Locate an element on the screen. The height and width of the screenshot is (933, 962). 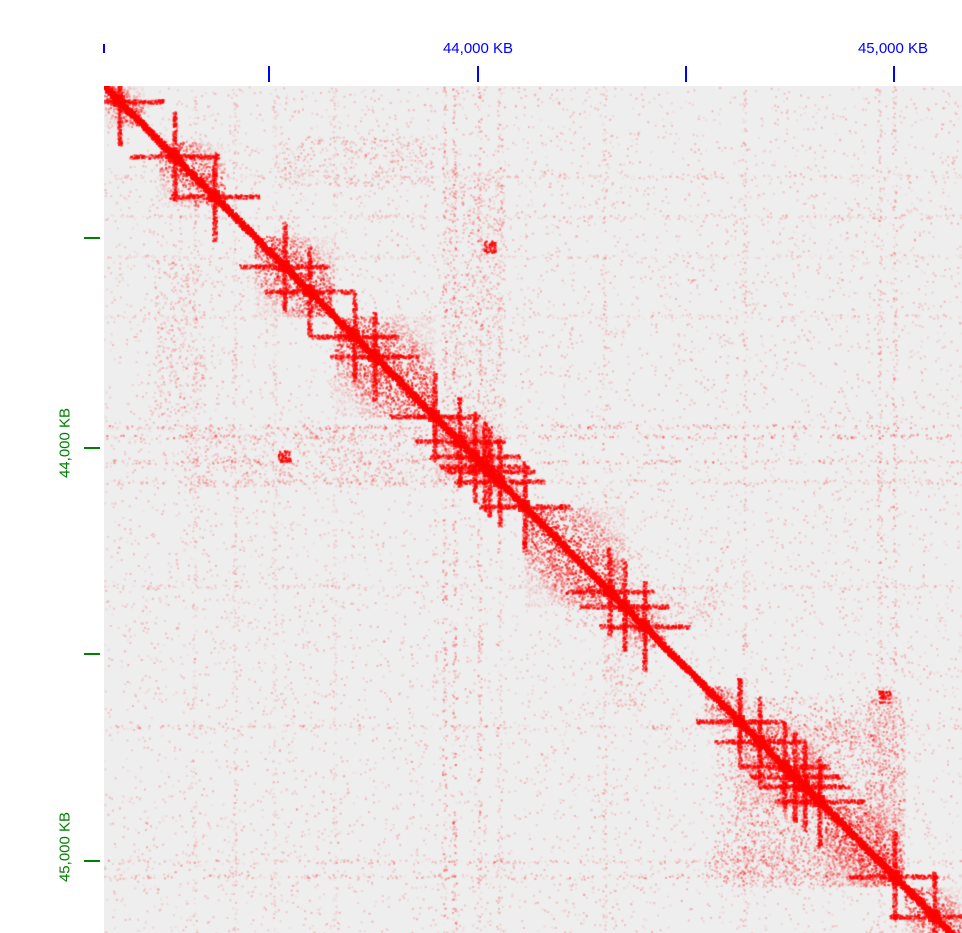
x-ruler-edge-mark is located at coordinates (104, 48).